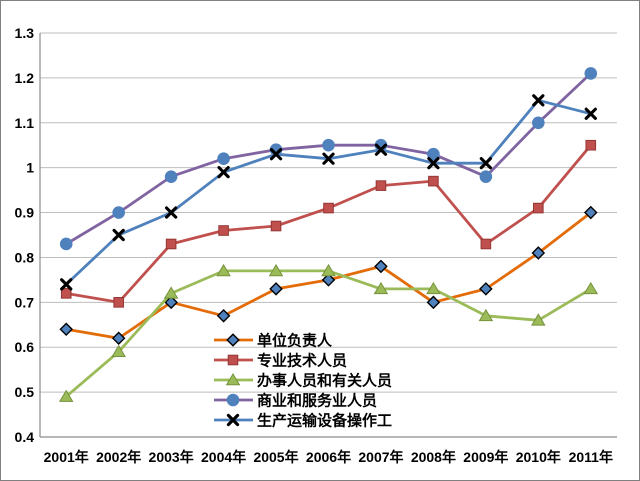  I want to click on y-axis-tick-label: 1.2, so click(25, 78).